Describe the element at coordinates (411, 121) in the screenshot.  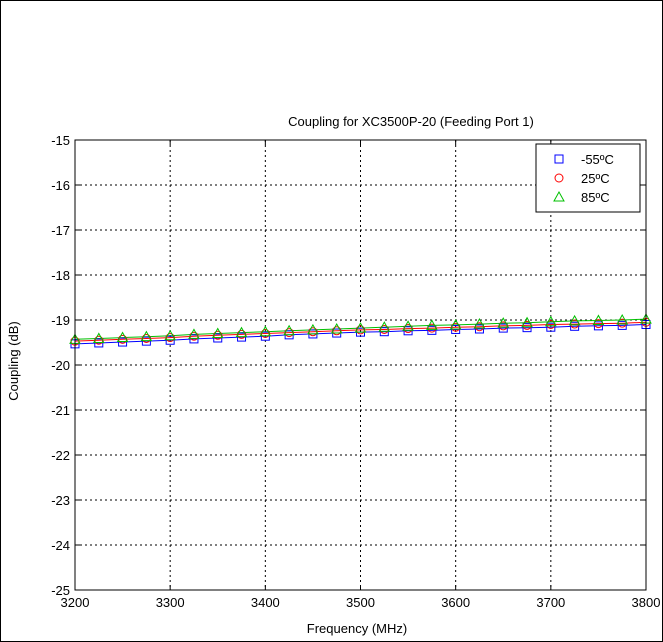
I see `chart-title: Coupling for XC3500P-20 (Feeding Port 1)` at that location.